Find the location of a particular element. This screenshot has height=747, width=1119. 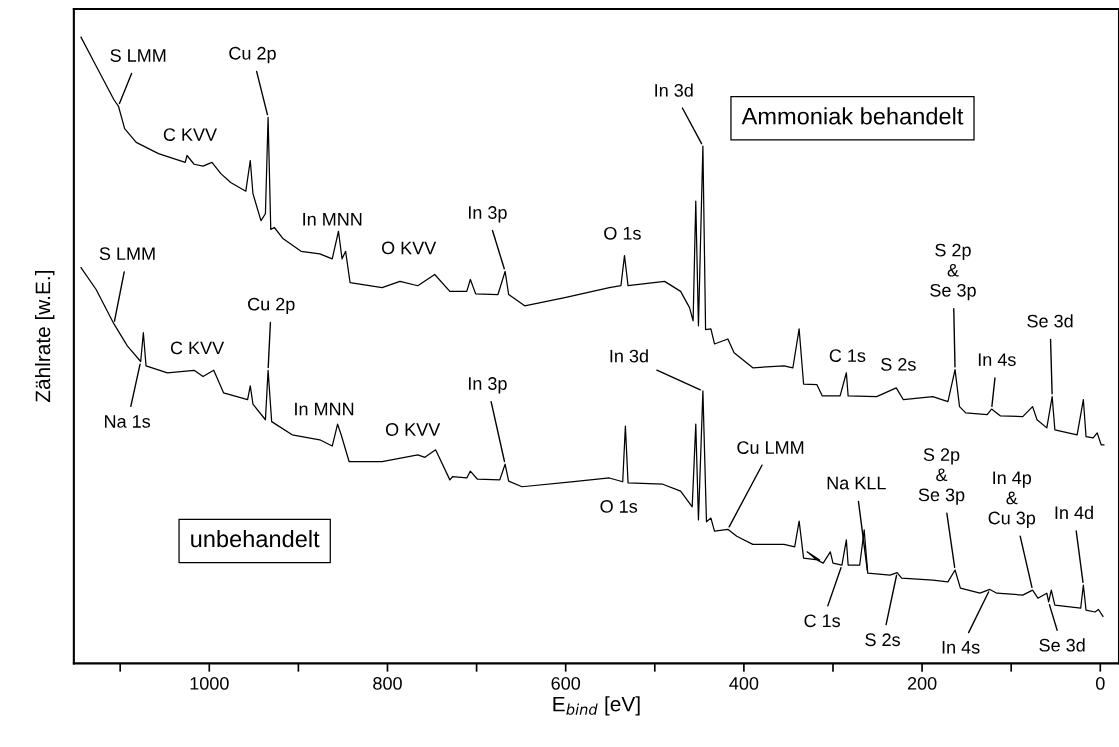

annotation: Na 1s is located at coordinates (128, 421).